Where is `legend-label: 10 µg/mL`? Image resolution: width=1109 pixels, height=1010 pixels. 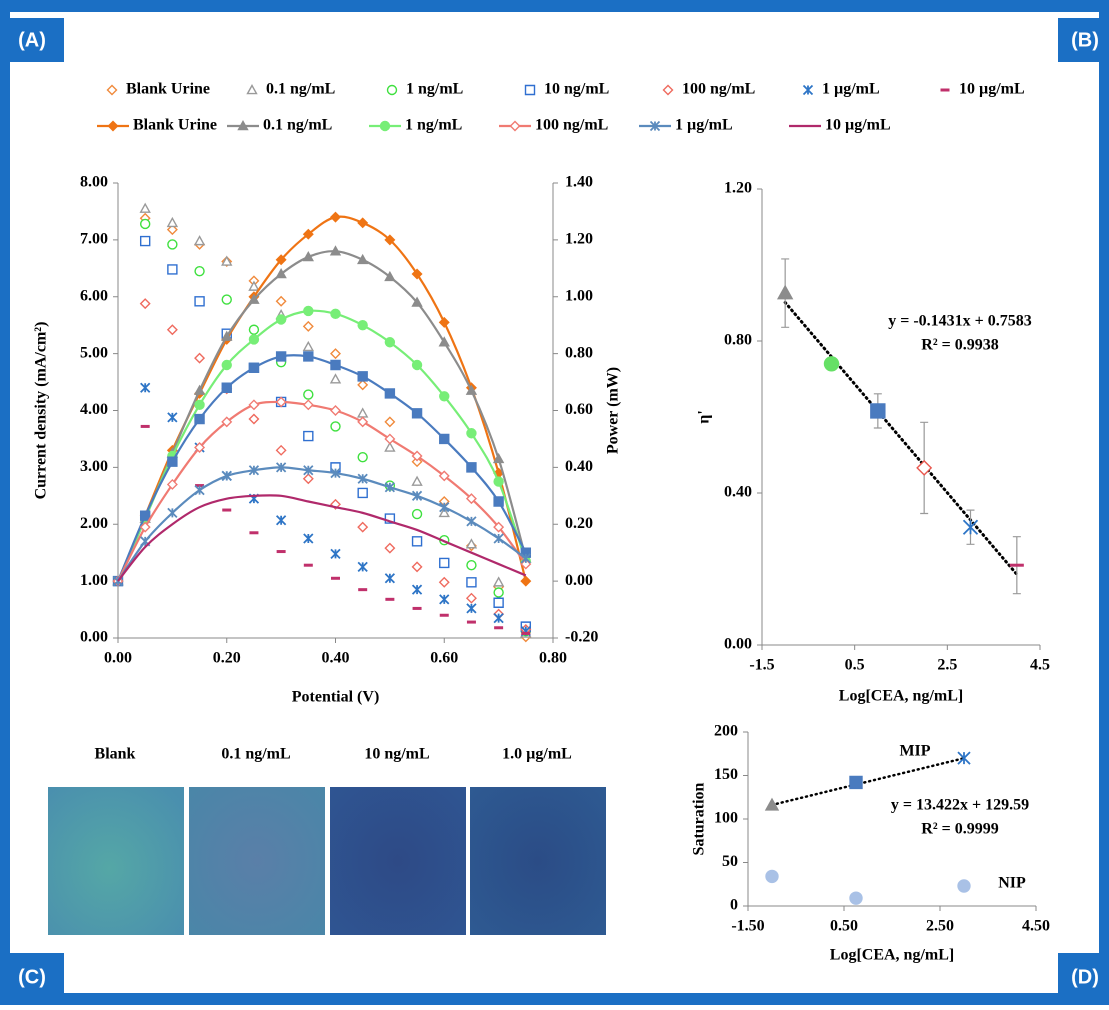
legend-label: 10 µg/mL is located at coordinates (858, 125).